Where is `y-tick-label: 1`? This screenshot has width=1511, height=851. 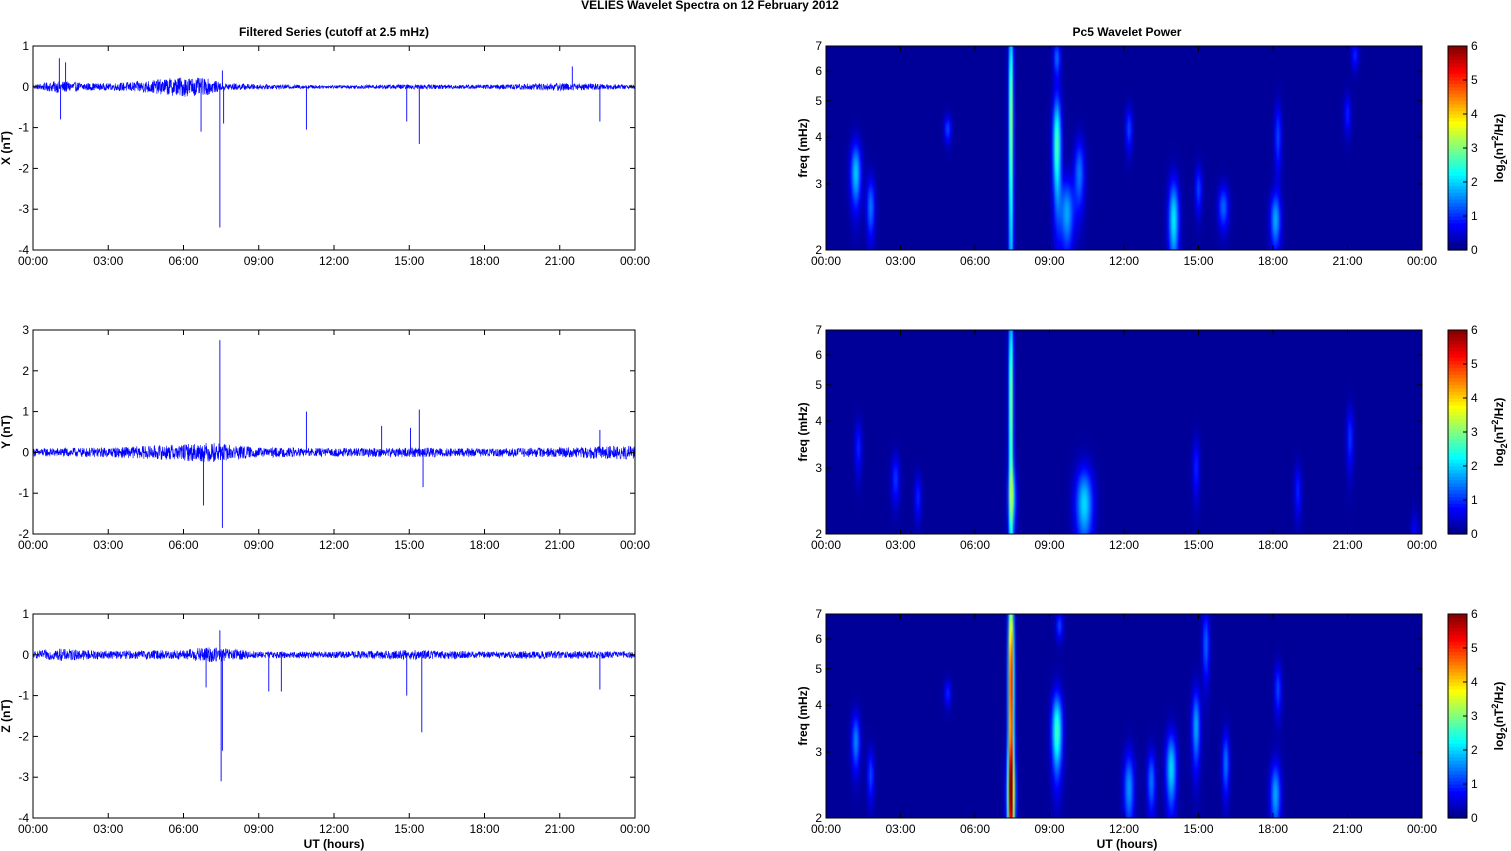 y-tick-label: 1 is located at coordinates (25, 614).